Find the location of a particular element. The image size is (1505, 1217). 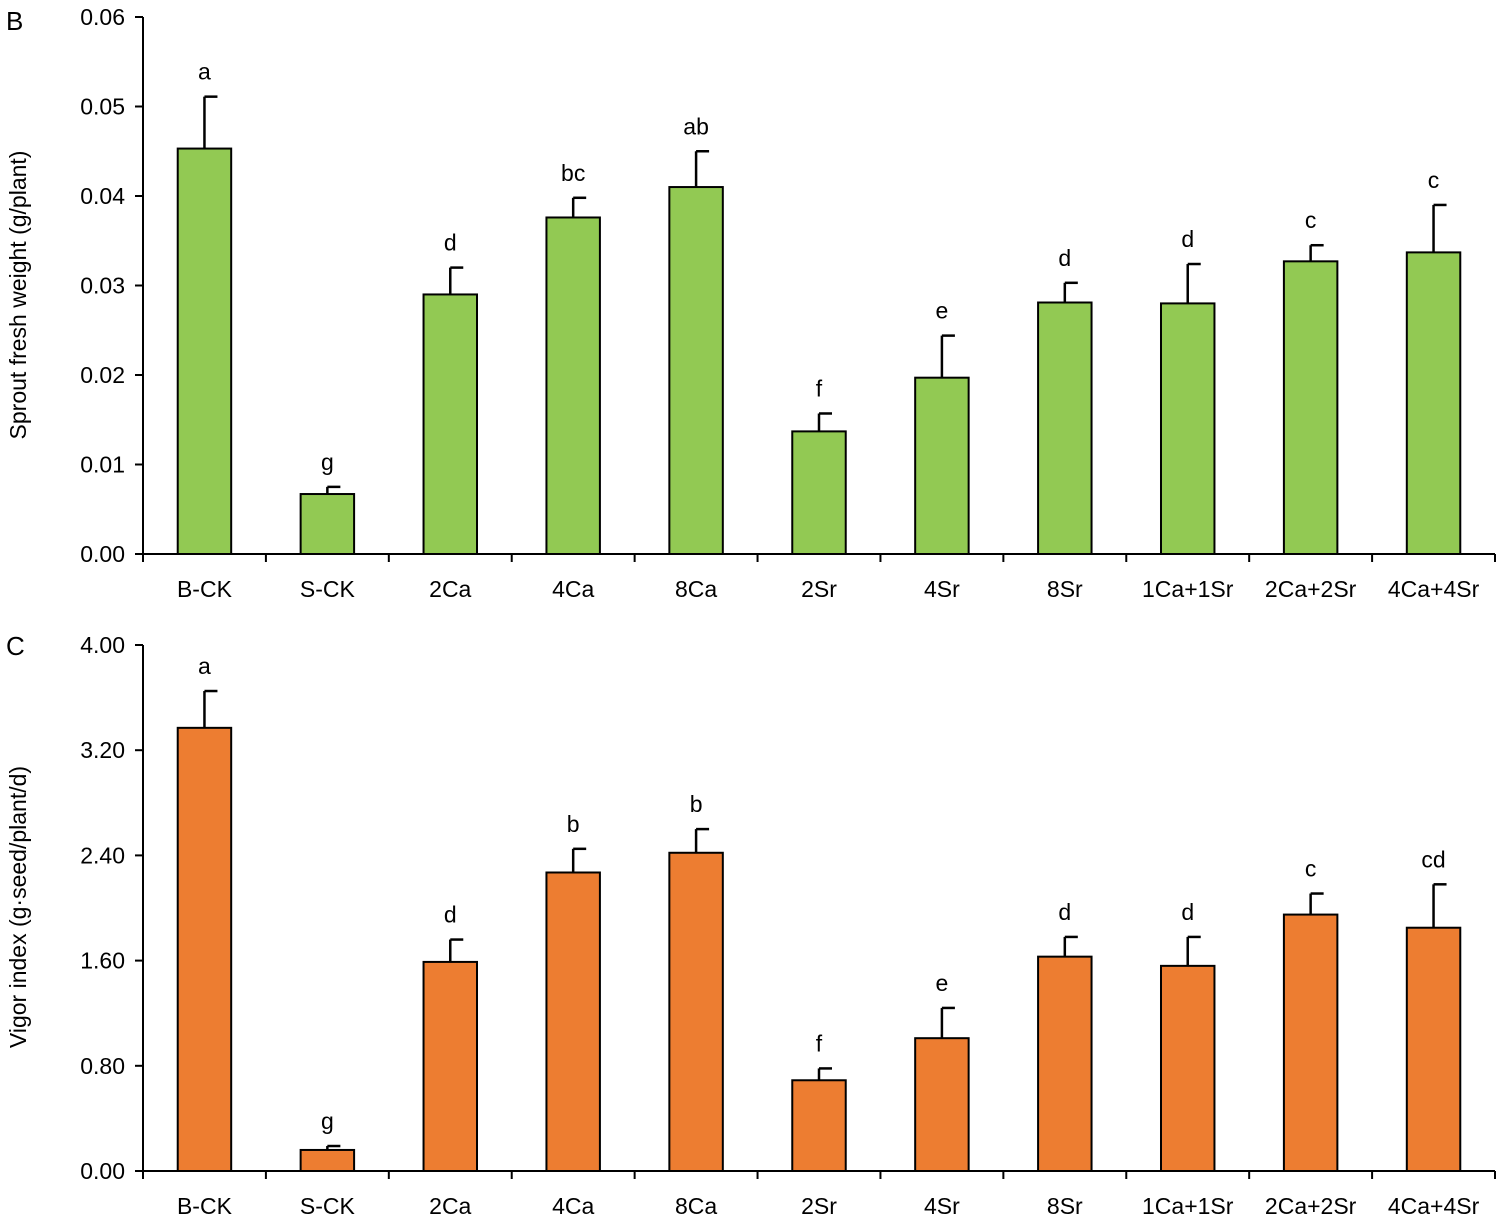

panel-b-category-label-8Ca: 8Ca is located at coordinates (696, 589).